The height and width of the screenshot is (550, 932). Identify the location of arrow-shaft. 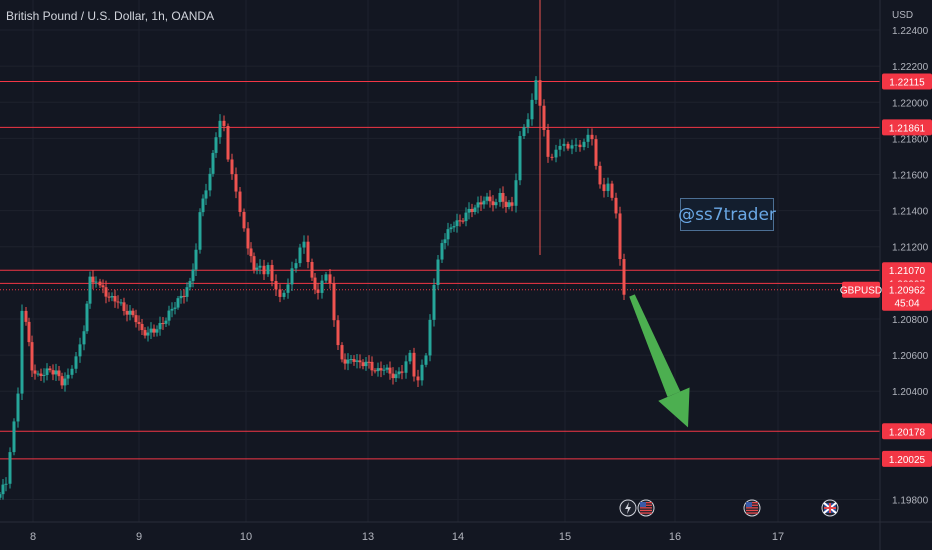
(655, 345).